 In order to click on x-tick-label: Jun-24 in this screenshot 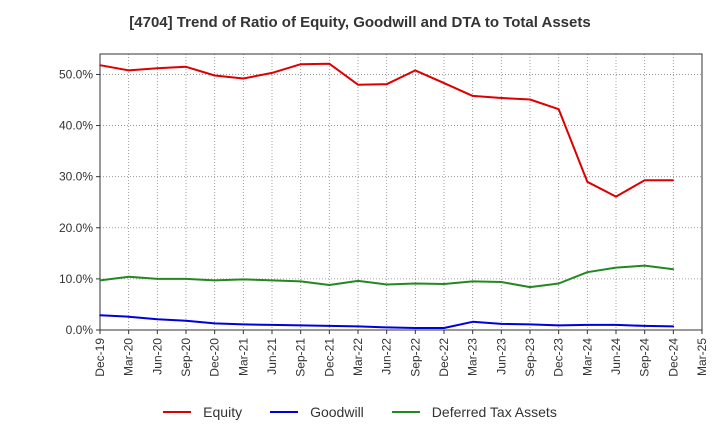, I will do `click(616, 356)`.